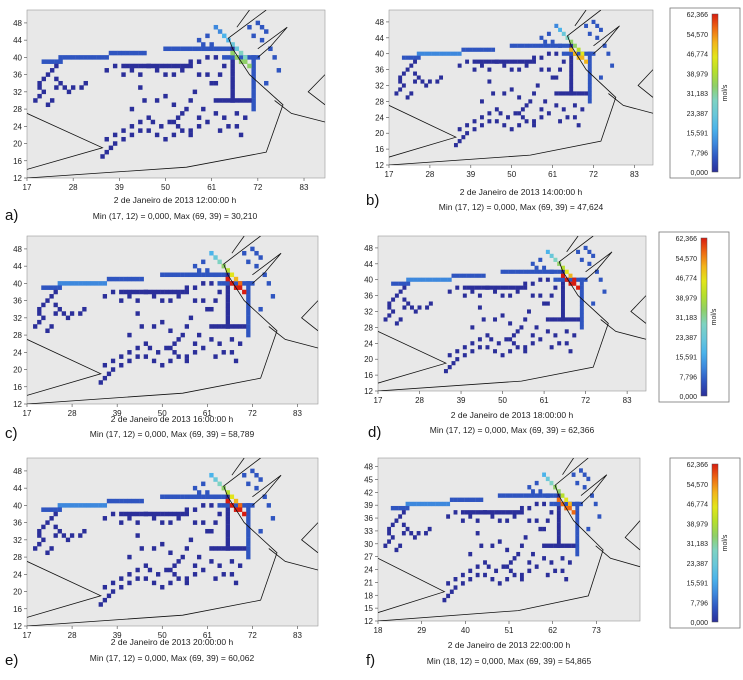  What do you see at coordinates (368, 327) in the screenshot?
I see `y-tick-label: 28` at bounding box center [368, 327].